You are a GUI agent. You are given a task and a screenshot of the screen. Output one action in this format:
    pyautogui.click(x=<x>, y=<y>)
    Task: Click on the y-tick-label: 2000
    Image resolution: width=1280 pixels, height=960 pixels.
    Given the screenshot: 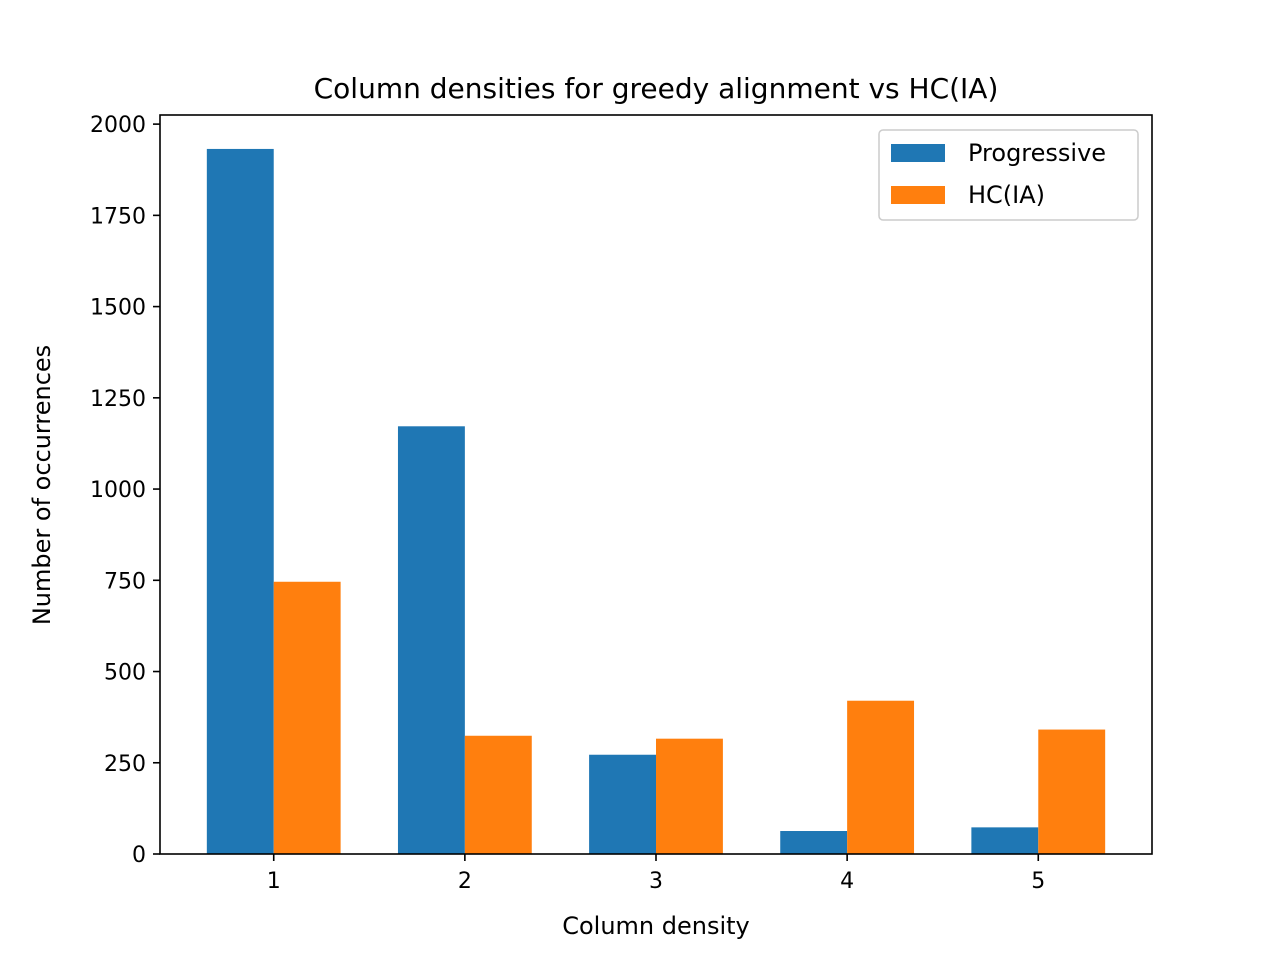 What is the action you would take?
    pyautogui.click(x=118, y=125)
    